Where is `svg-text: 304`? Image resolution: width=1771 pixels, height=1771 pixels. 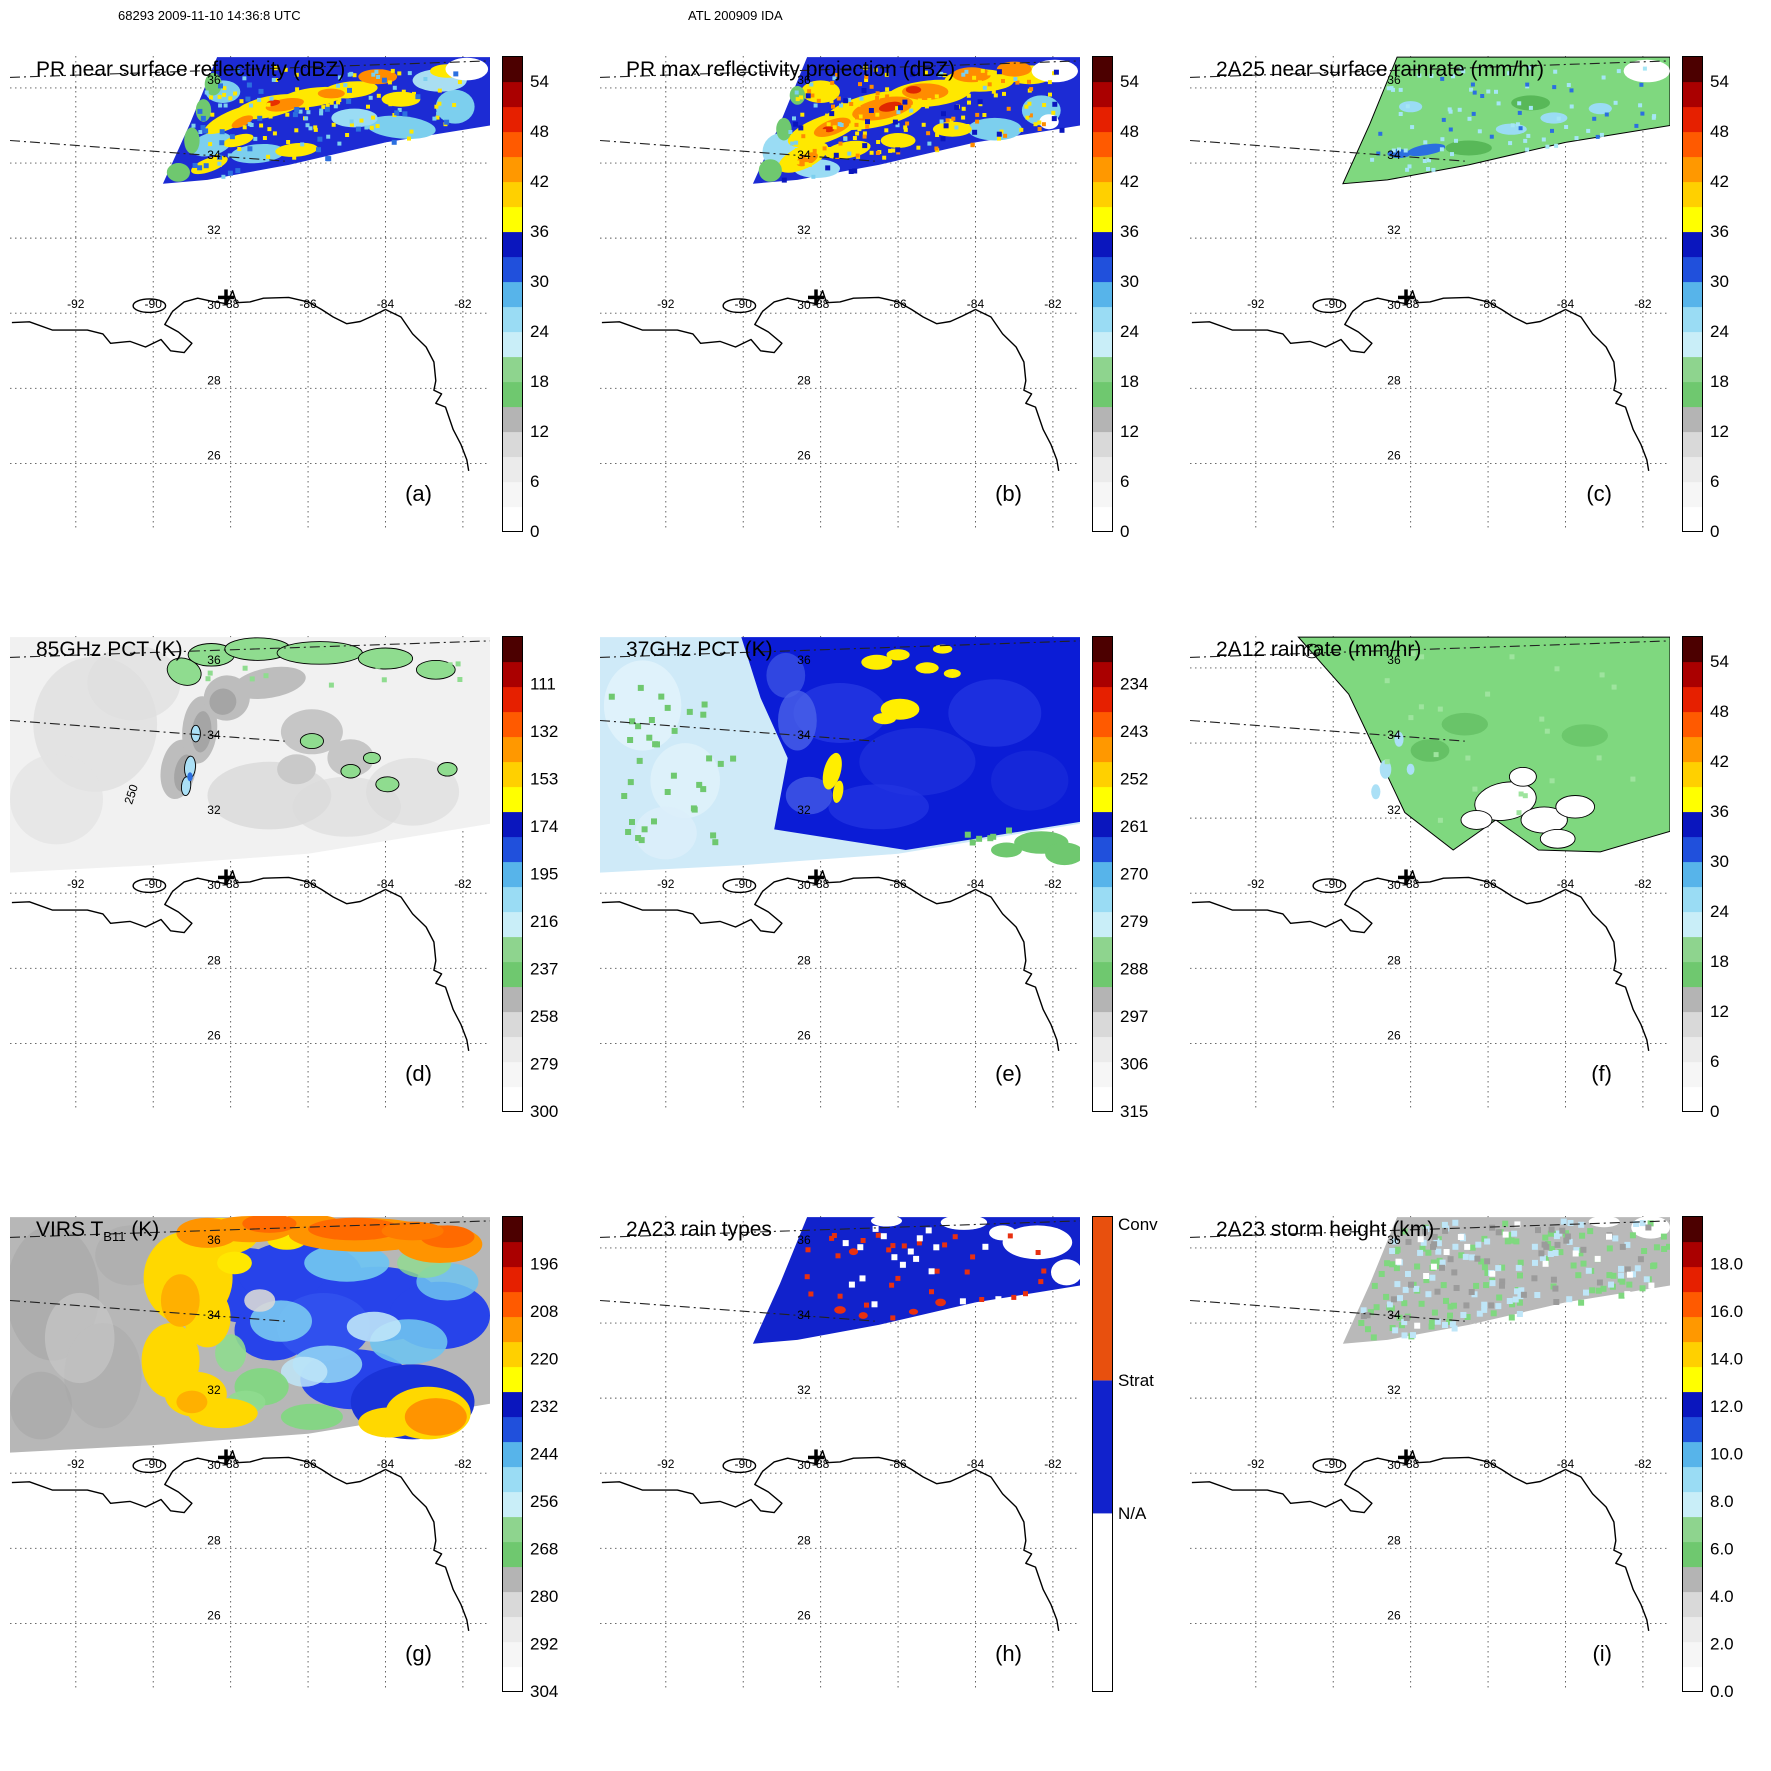 svg-text: 304 is located at coordinates (544, 1691).